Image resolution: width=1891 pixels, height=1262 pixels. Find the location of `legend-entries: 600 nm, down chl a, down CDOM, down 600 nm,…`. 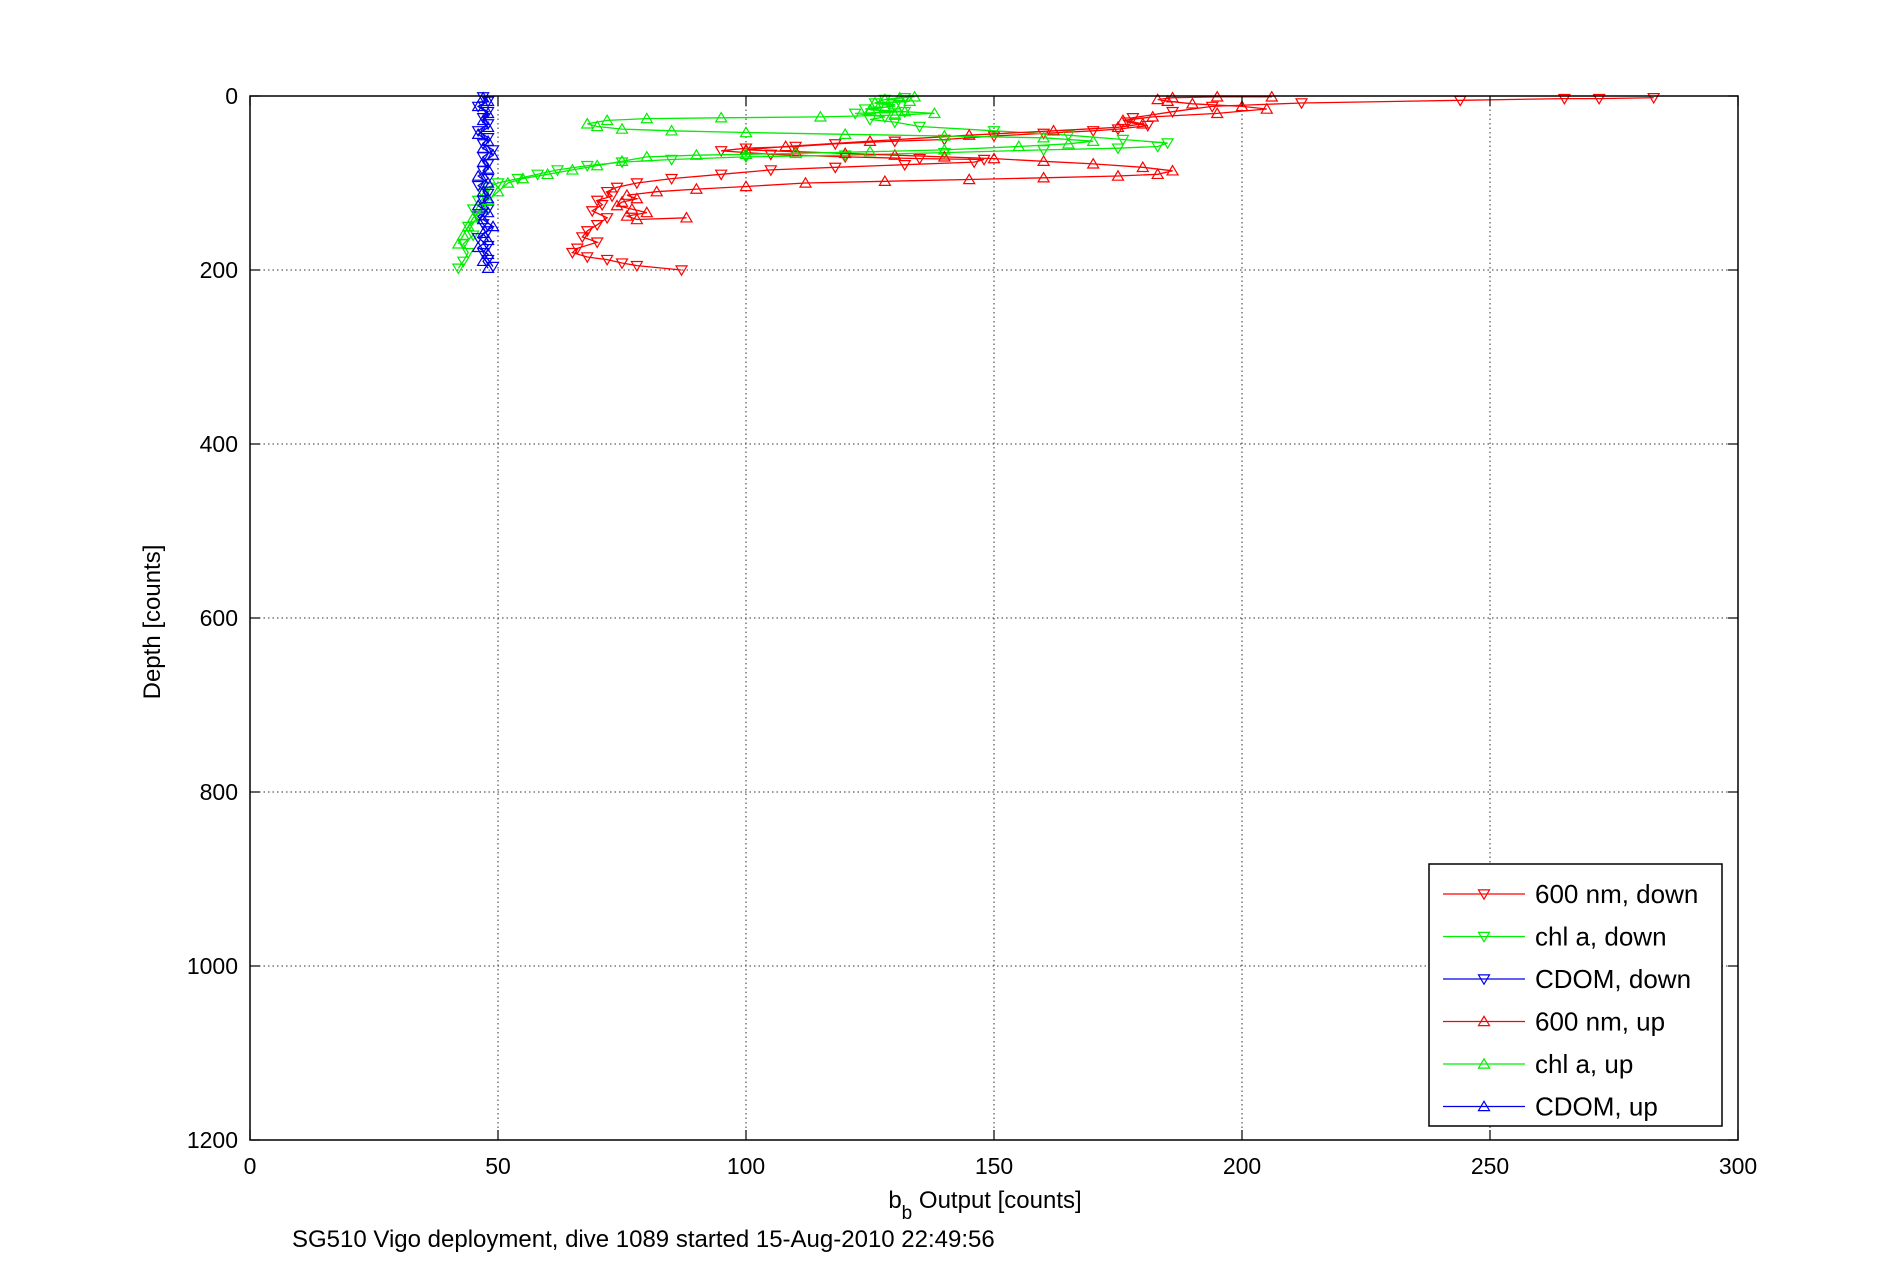

legend-entries: 600 nm, down chl a, down CDOM, down 600 nm,… is located at coordinates (1570, 1000).